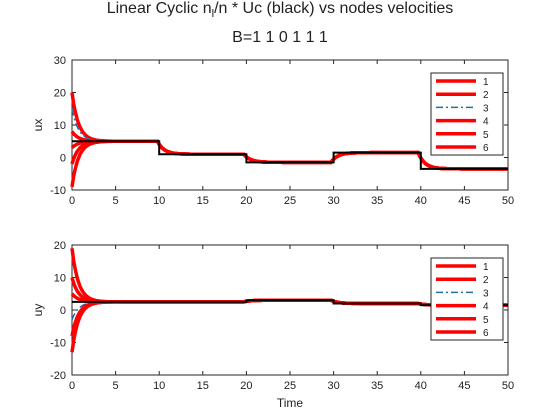  I want to click on chart-subtitle: B=1 1 0 1 1 1, so click(280, 37).